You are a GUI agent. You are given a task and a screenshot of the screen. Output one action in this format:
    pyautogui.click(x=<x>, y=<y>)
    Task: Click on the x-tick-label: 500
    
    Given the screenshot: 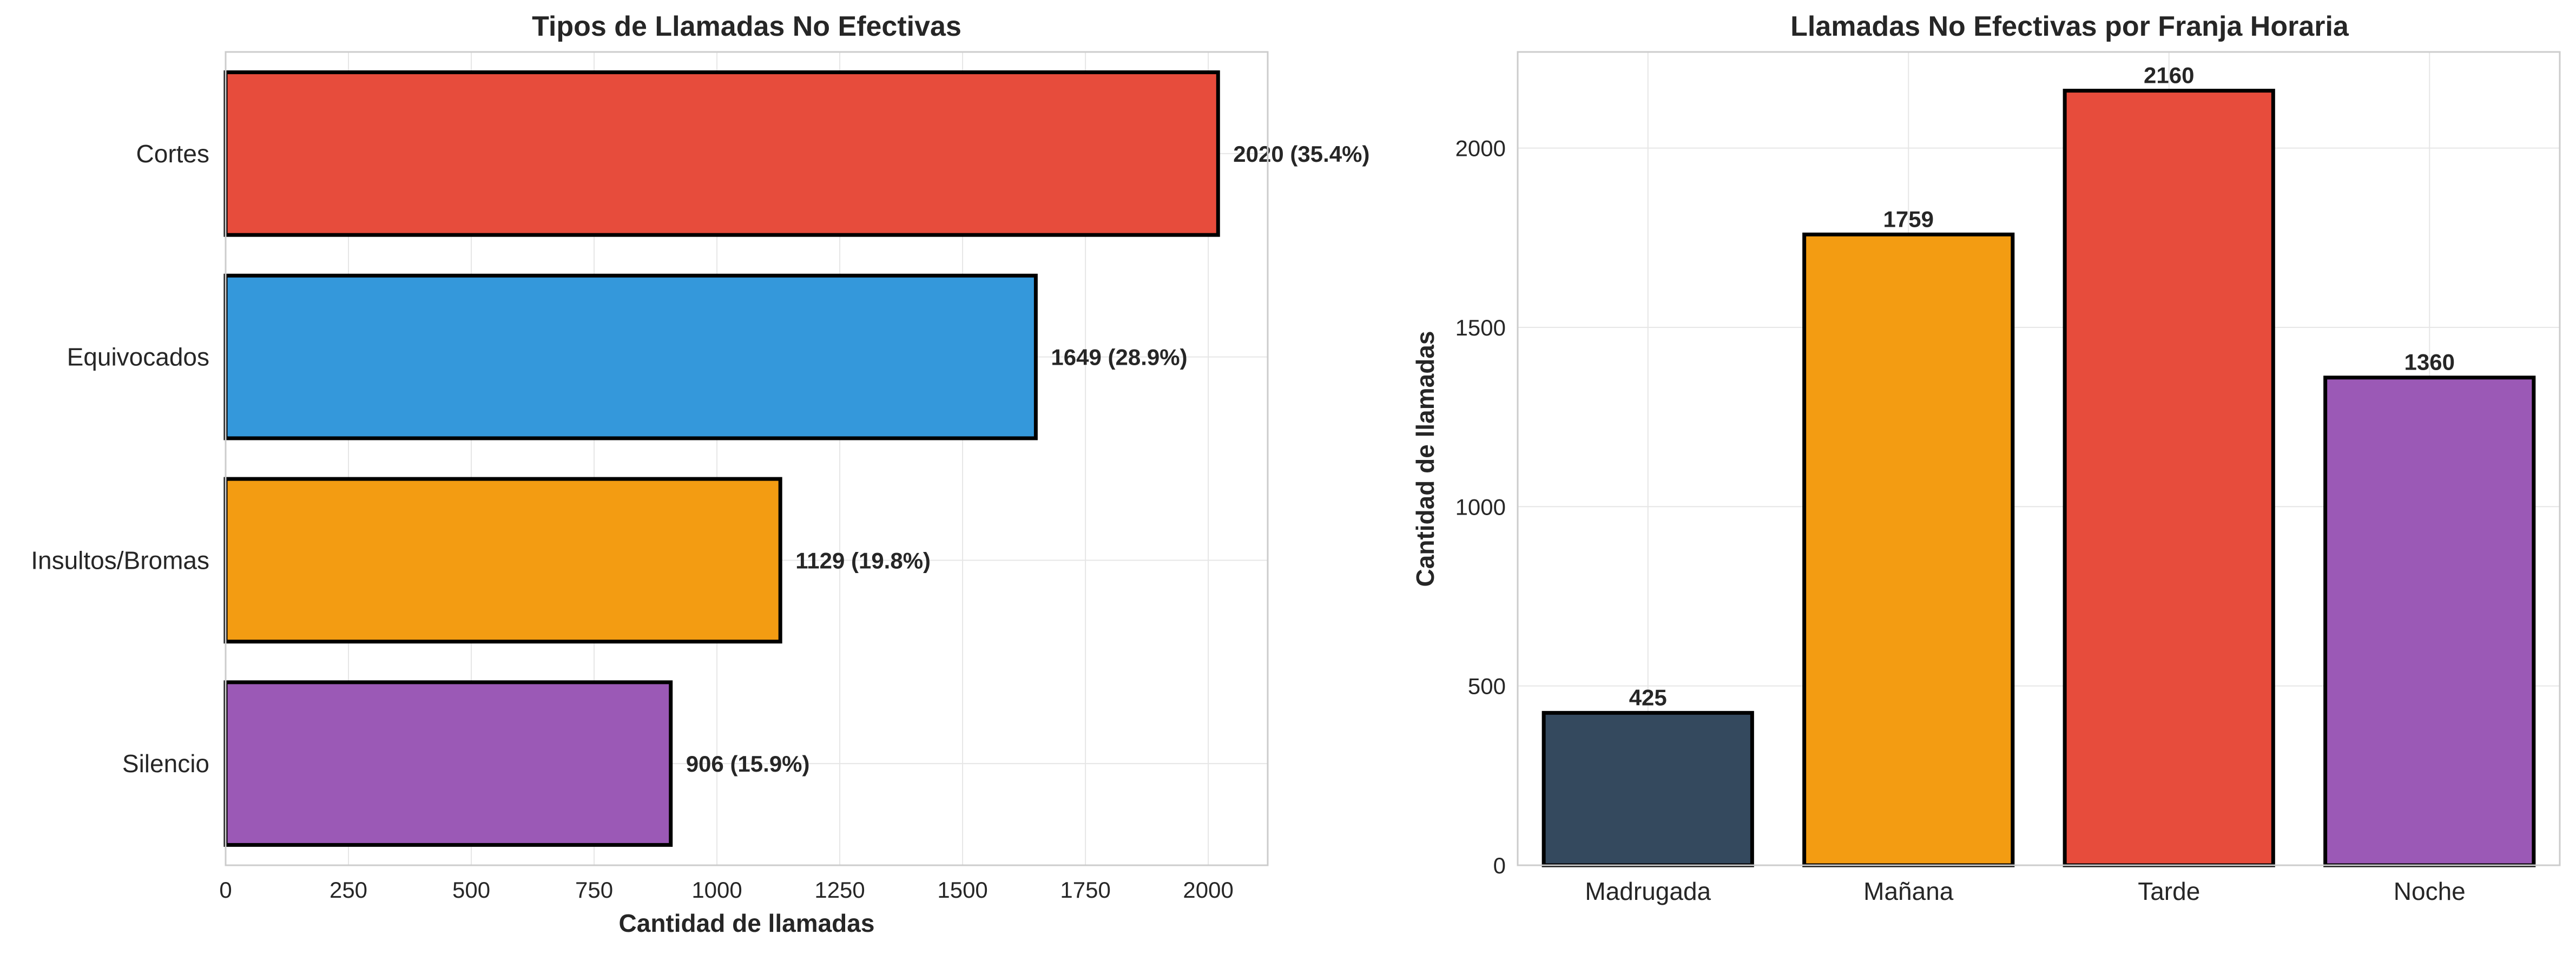 What is the action you would take?
    pyautogui.click(x=471, y=890)
    